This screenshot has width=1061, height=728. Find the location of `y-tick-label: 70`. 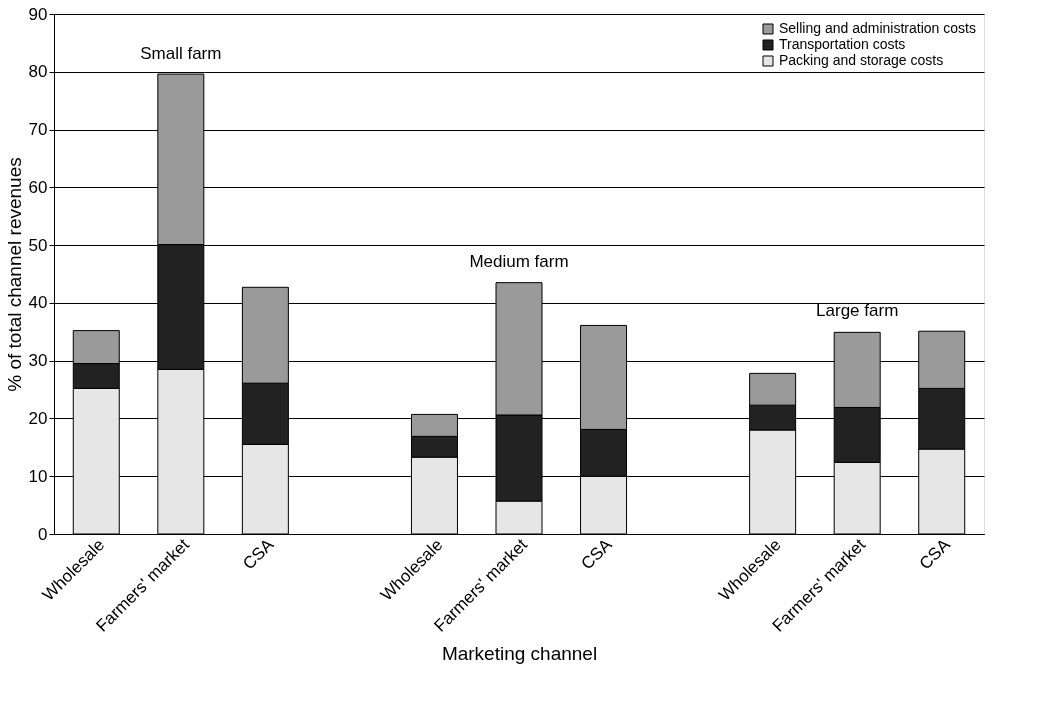

y-tick-label: 70 is located at coordinates (38, 130).